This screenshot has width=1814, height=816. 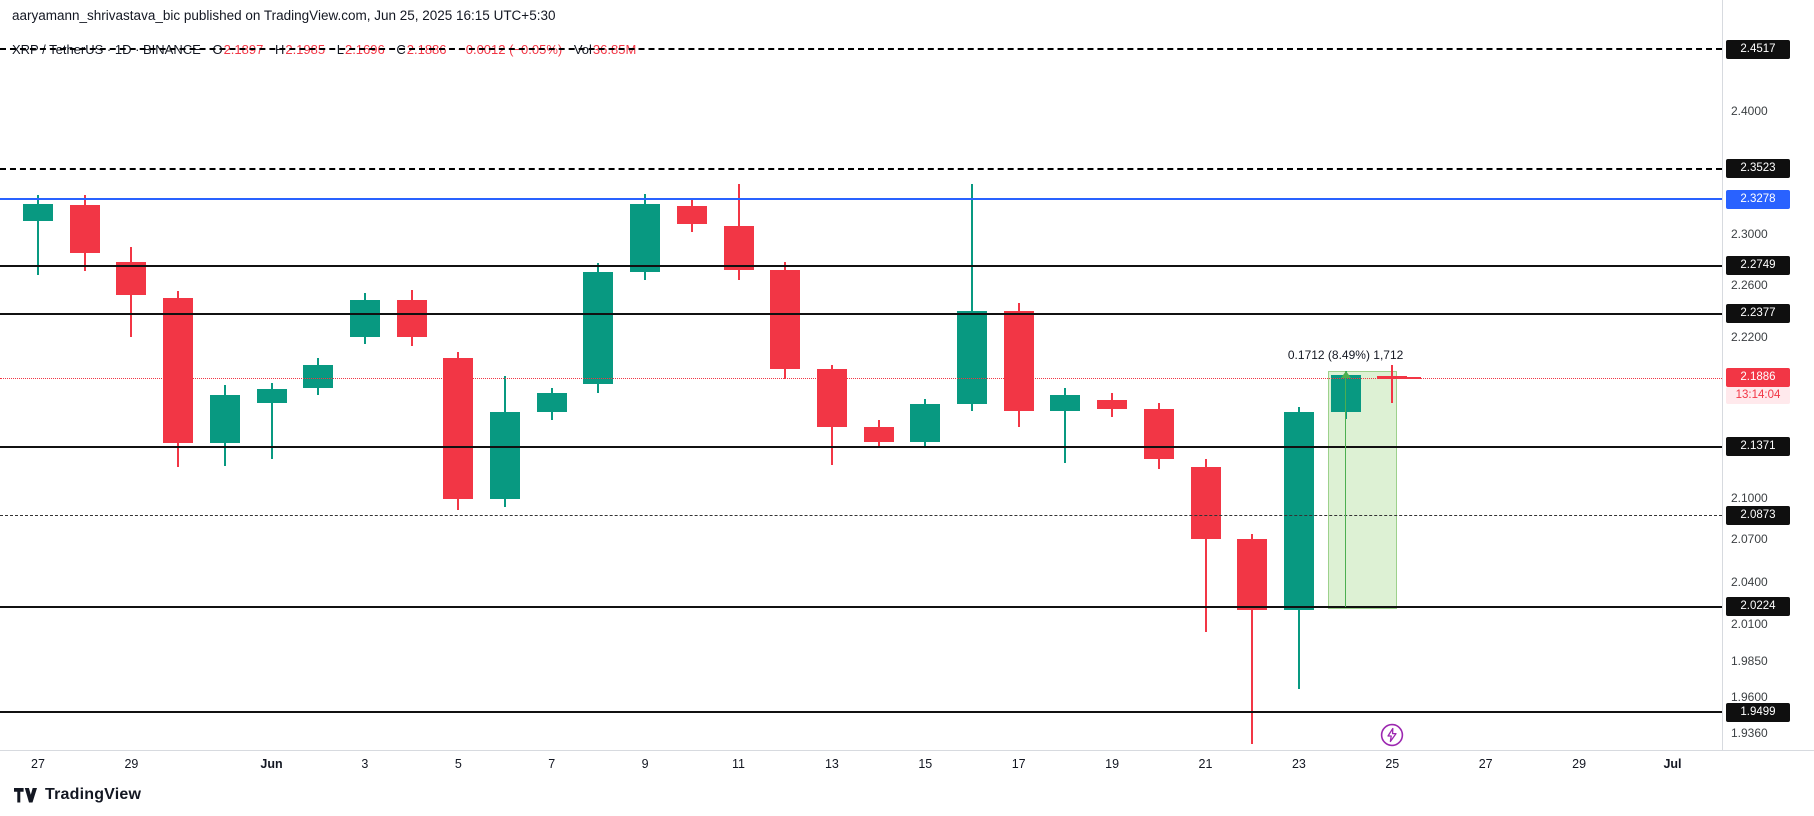 What do you see at coordinates (1345, 375) in the screenshot?
I see `measure-arrow-head-icon` at bounding box center [1345, 375].